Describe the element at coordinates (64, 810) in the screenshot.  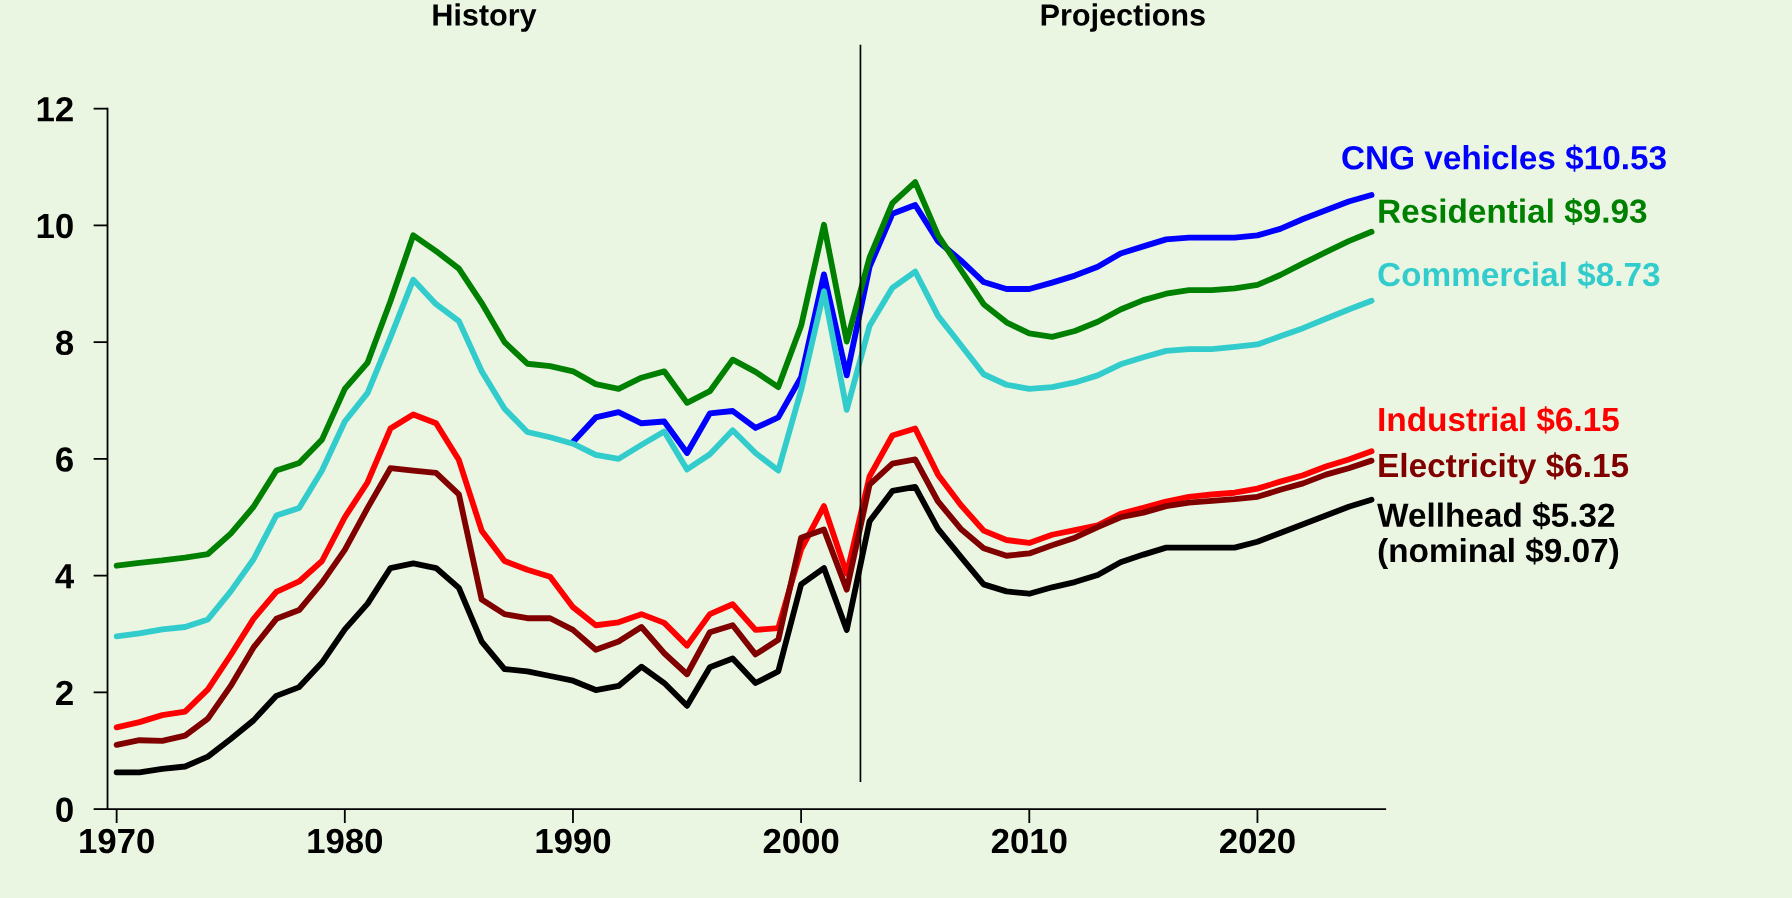
I see `y-tick-label: 0` at that location.